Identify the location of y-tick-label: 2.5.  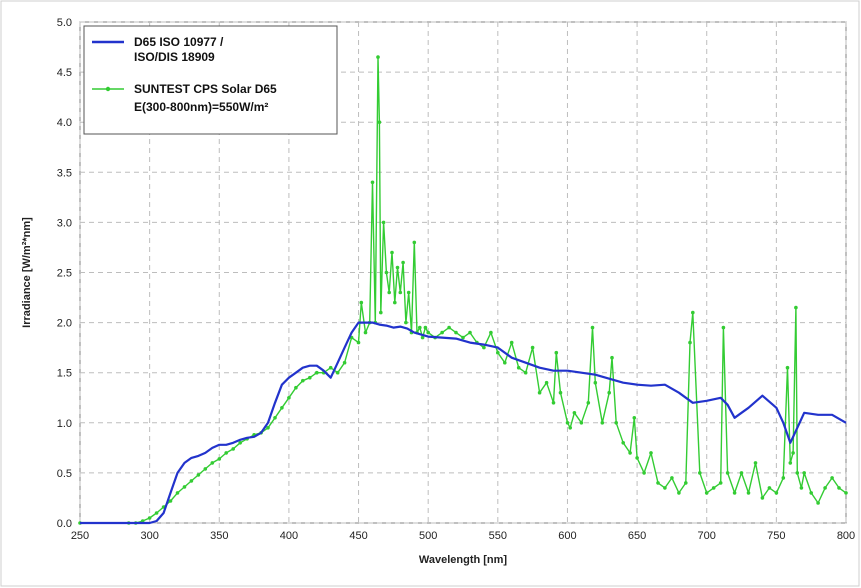
(64, 274).